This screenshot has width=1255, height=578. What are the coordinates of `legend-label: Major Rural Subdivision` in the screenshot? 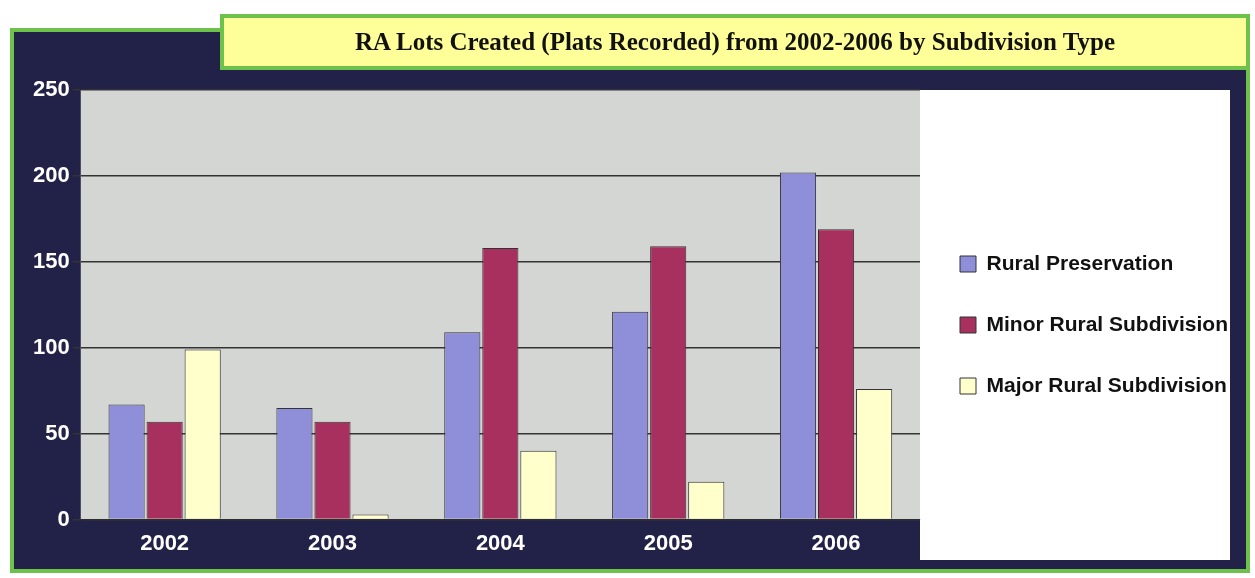 It's located at (1106, 384).